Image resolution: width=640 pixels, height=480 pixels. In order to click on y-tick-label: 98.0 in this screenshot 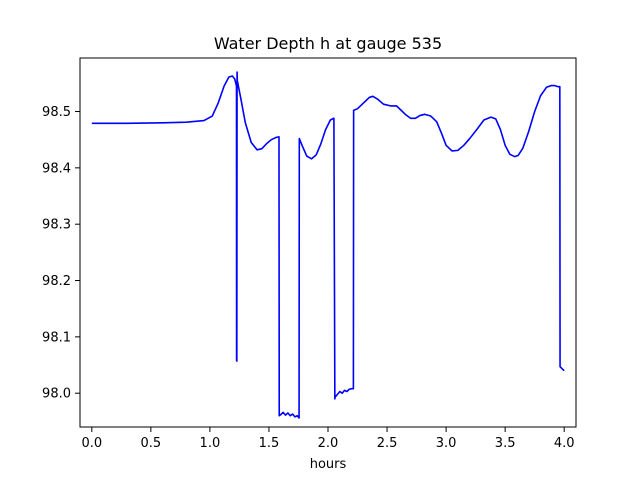, I will do `click(56, 394)`.